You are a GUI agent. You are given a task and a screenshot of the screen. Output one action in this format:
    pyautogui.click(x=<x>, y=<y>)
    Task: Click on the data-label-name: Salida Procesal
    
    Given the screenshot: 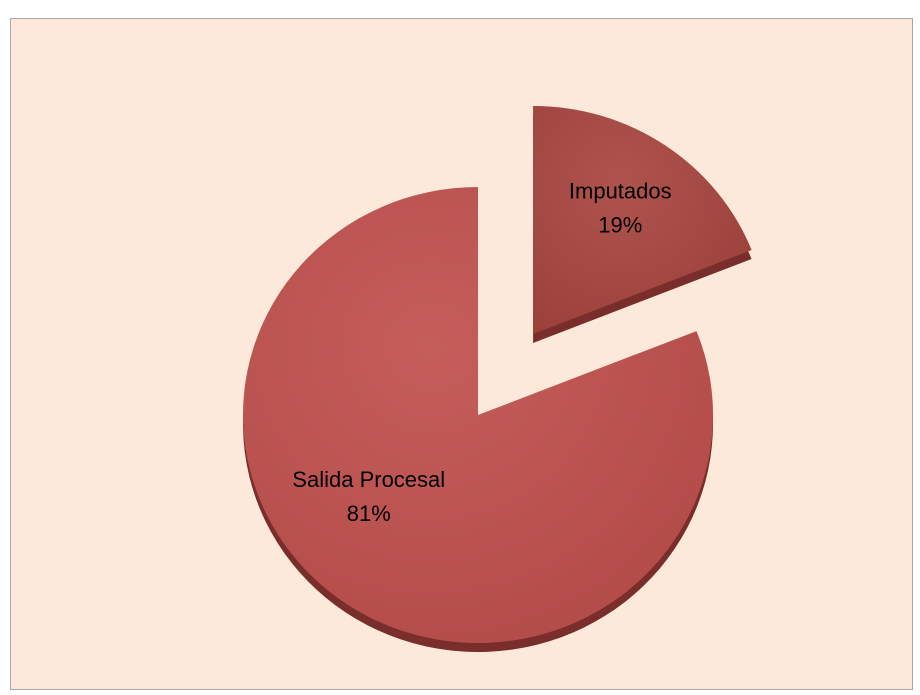 What is the action you would take?
    pyautogui.click(x=368, y=479)
    